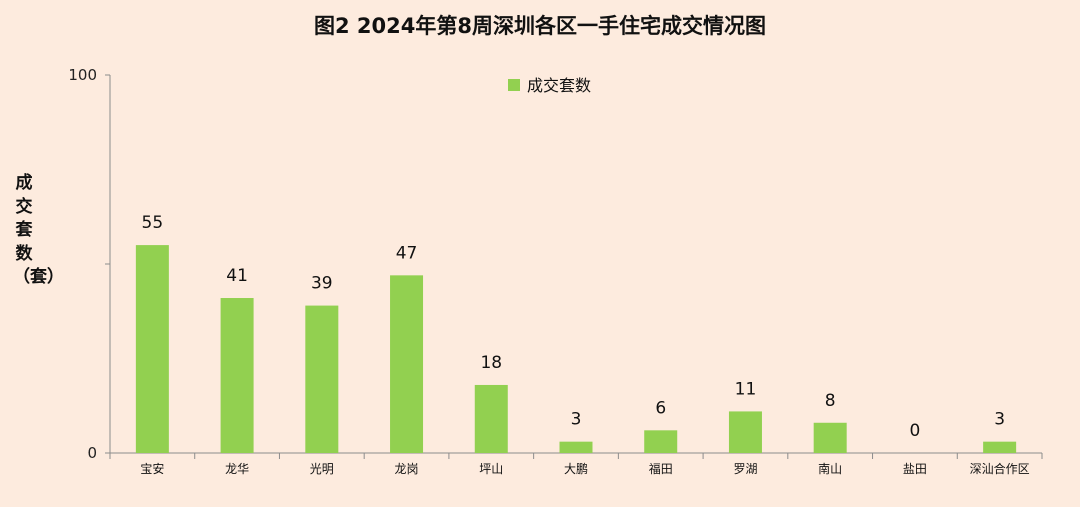  What do you see at coordinates (746, 389) in the screenshot?
I see `data-label: 11` at bounding box center [746, 389].